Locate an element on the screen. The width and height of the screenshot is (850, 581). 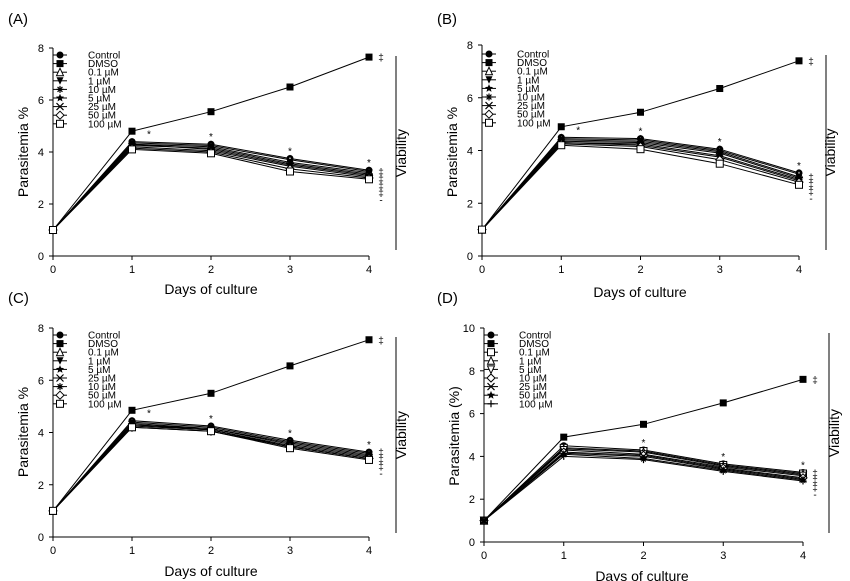
y-tick-label: 8 is located at coordinates (41, 329).